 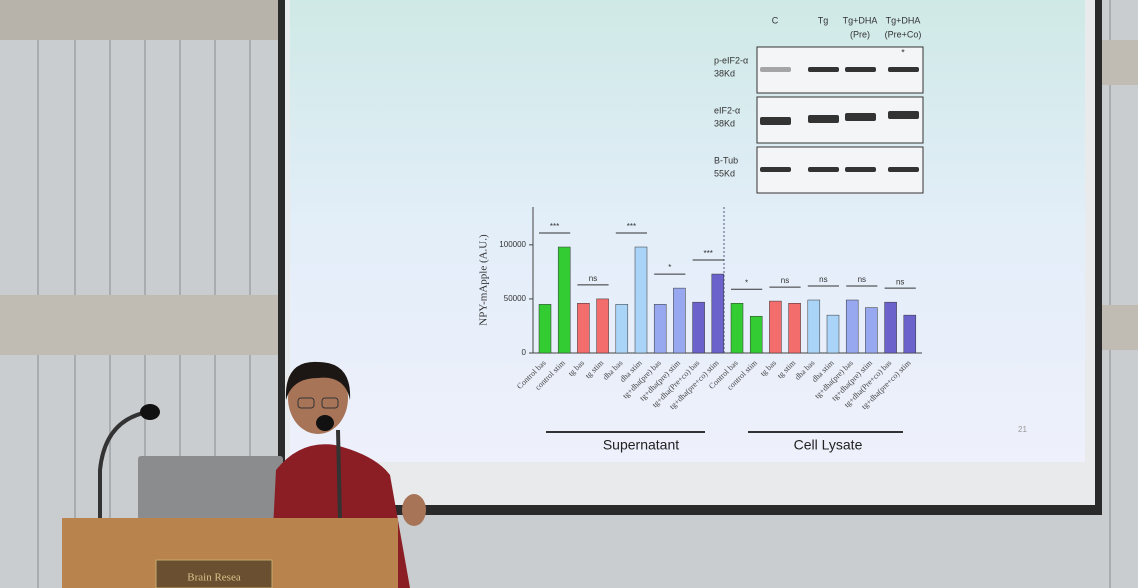 I want to click on y-tick-label: 100000, so click(x=512, y=244).